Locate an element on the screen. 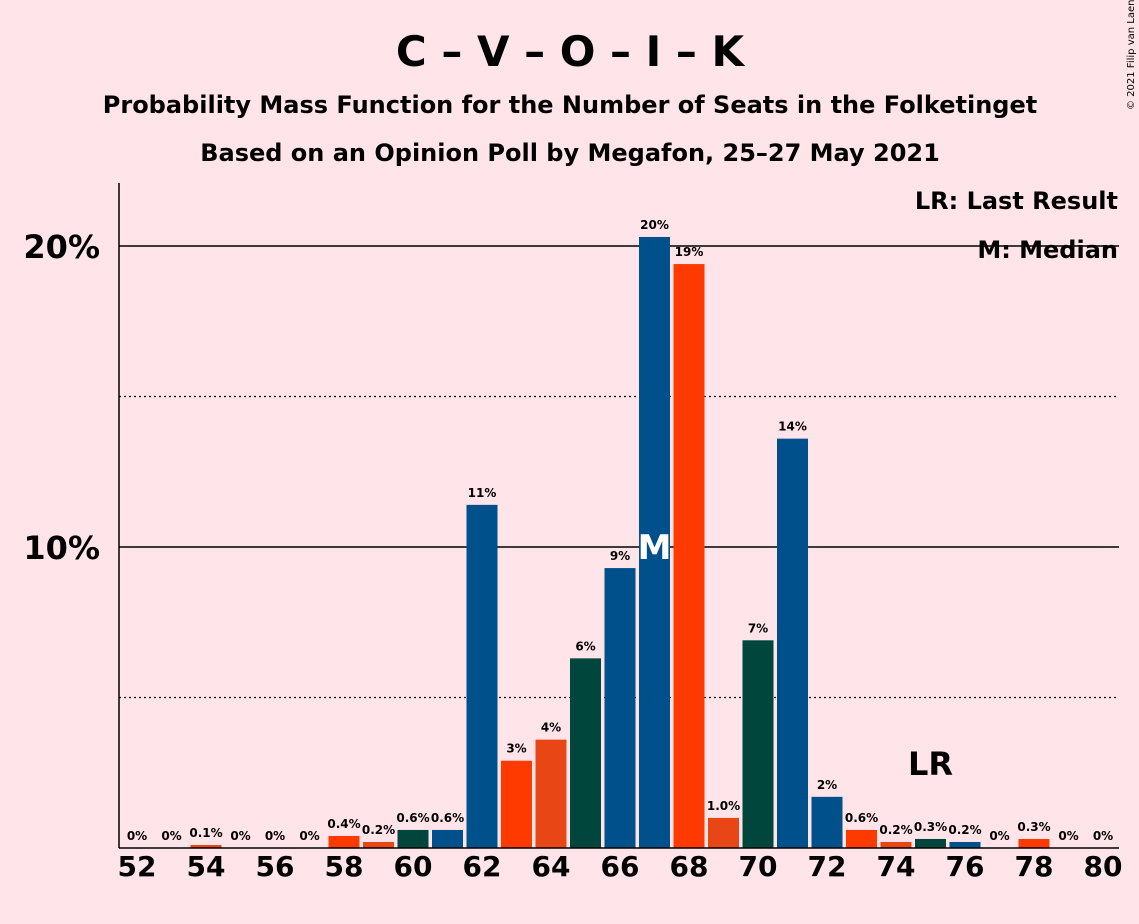 The image size is (1139, 924). x-tick-label: 60 is located at coordinates (413, 866).